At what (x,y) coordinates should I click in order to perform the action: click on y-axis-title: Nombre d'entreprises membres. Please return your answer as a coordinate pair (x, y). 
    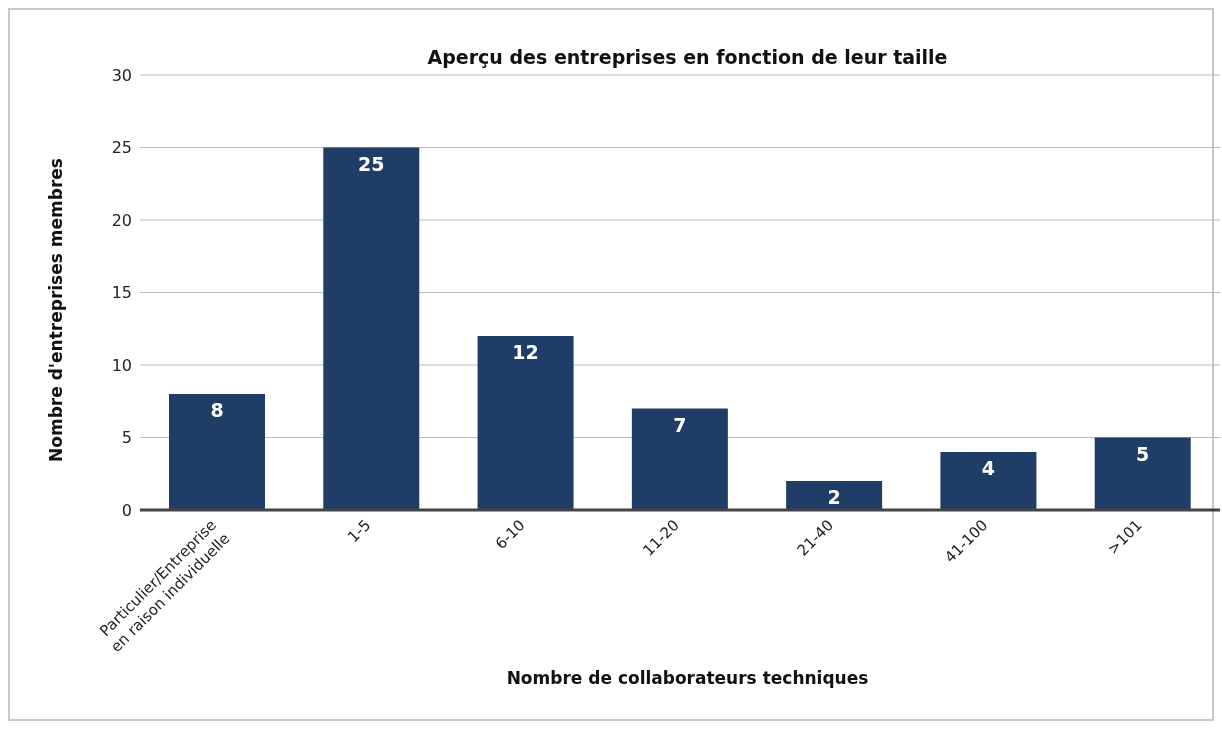
    Looking at the image, I should click on (56, 310).